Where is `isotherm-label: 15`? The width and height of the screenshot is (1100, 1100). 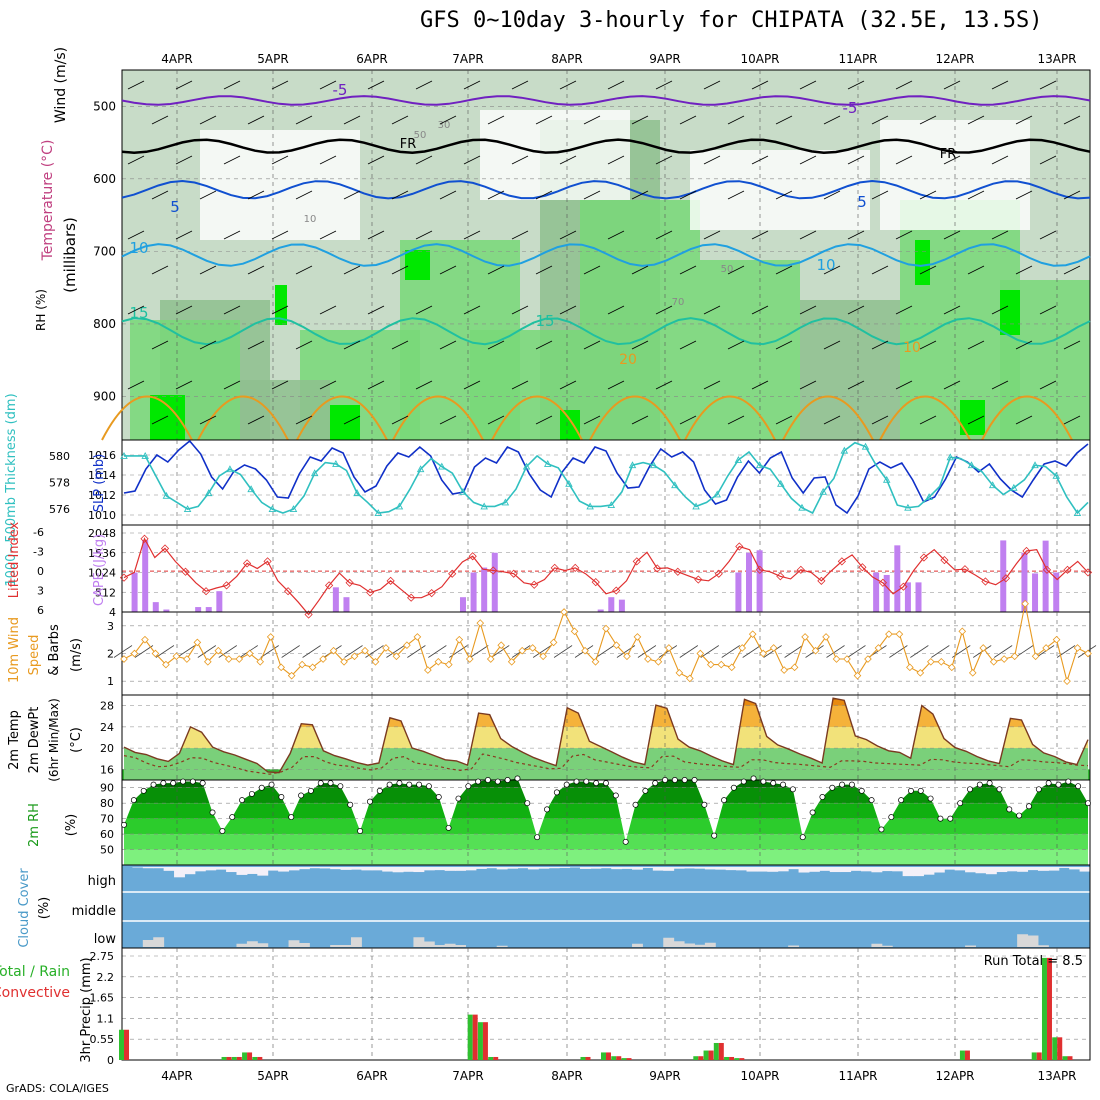 isotherm-label: 15 is located at coordinates (544, 321).